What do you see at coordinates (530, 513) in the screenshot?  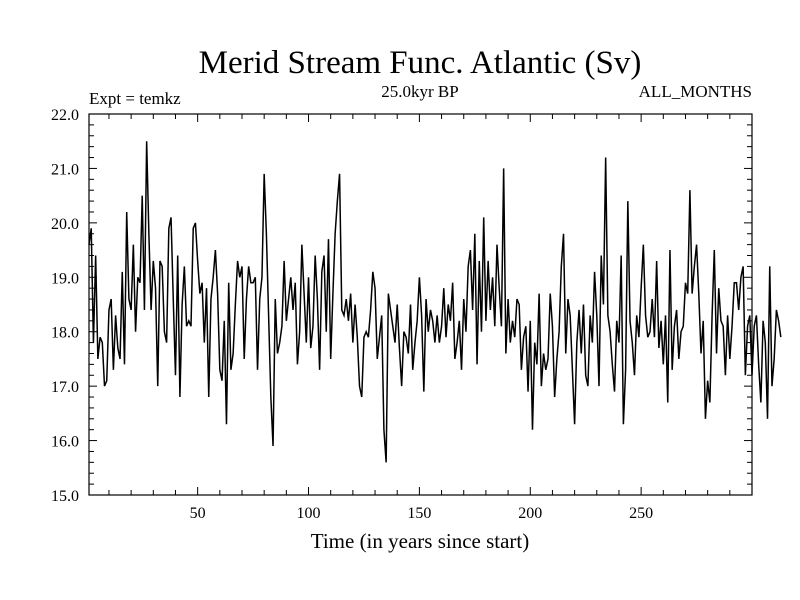 I see `x-tick-label: 200` at bounding box center [530, 513].